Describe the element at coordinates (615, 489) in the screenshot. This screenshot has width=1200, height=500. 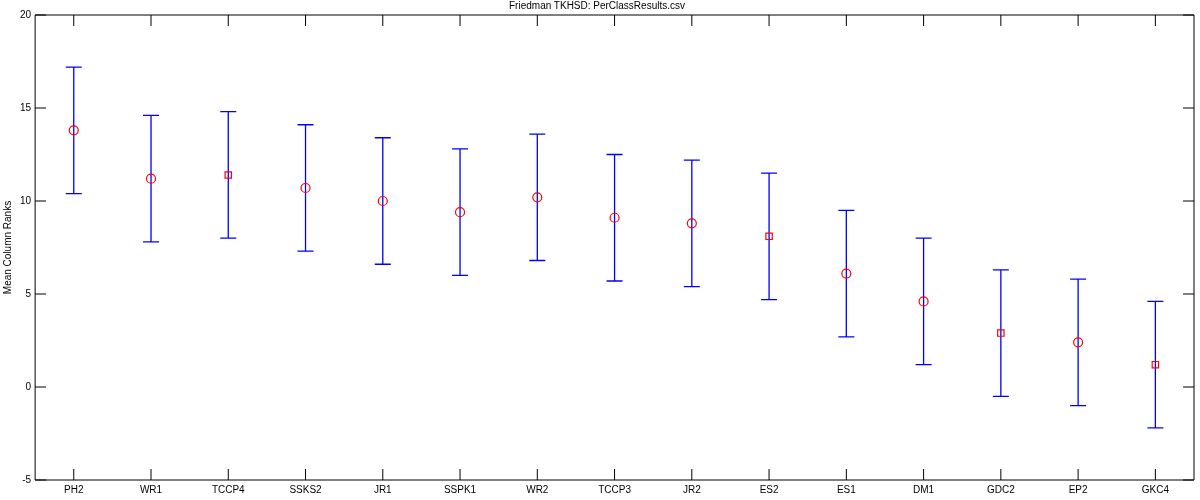
I see `x-tick-label: TCCP3` at that location.